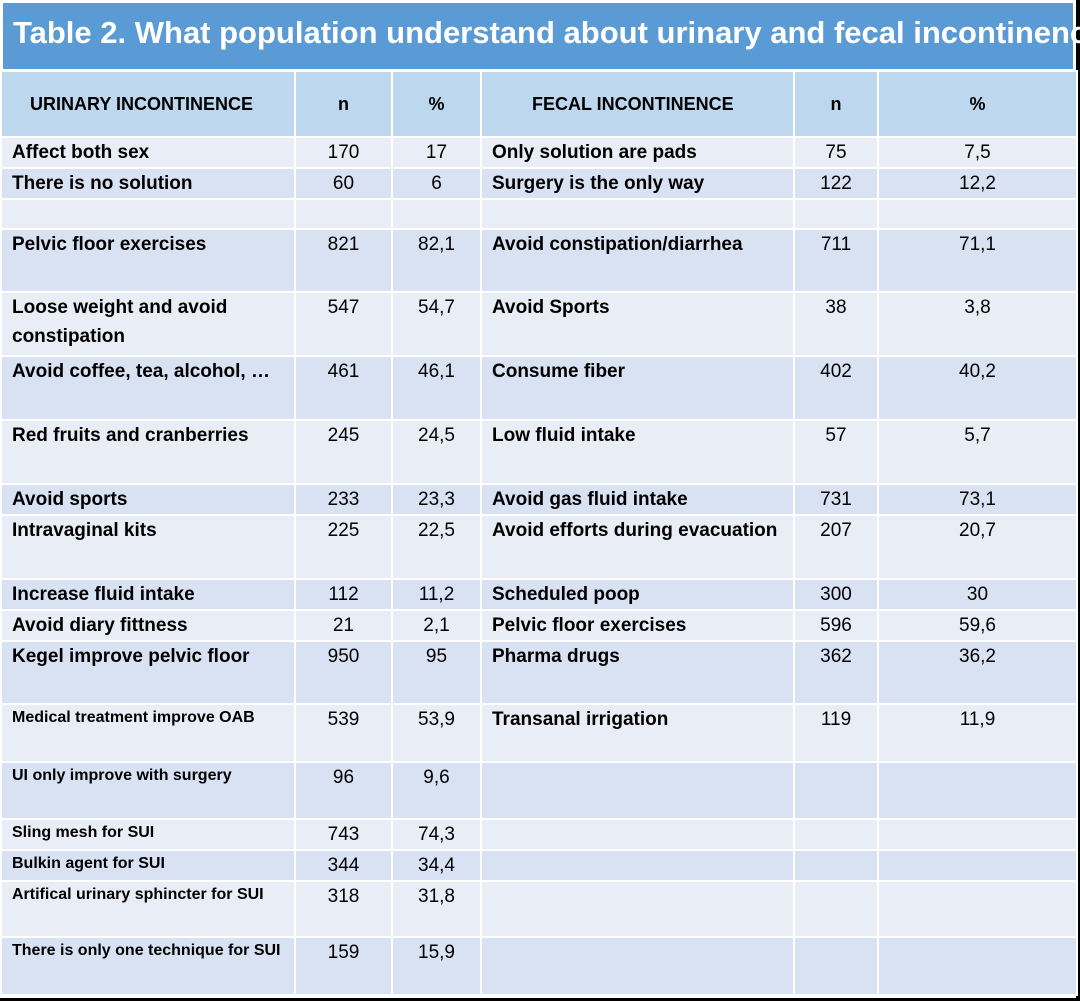 The width and height of the screenshot is (1080, 1001). What do you see at coordinates (148, 733) in the screenshot?
I see `urinary-item: Medical treatment improve OAB` at bounding box center [148, 733].